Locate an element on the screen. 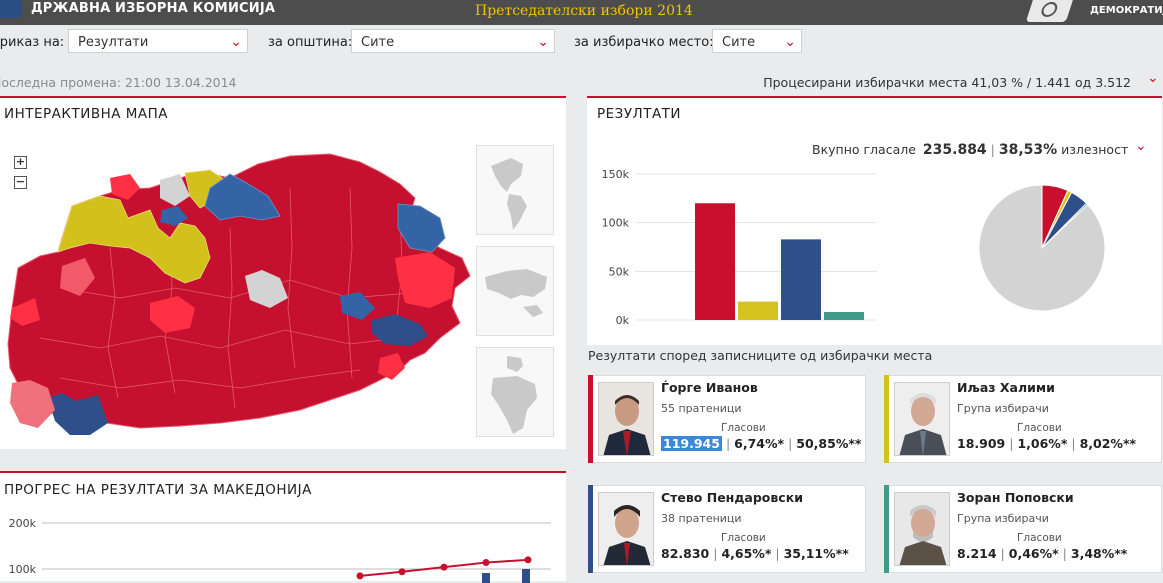 The height and width of the screenshot is (583, 1163). sec-logo-icon is located at coordinates (11, 9).